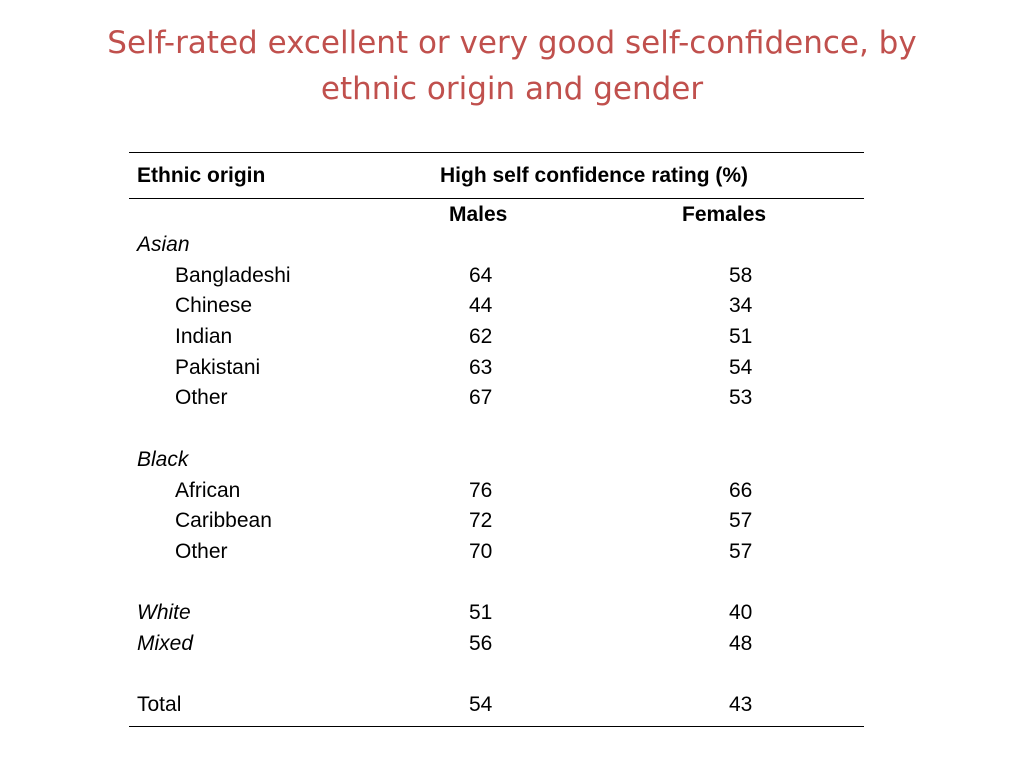 The width and height of the screenshot is (1024, 768). Describe the element at coordinates (741, 275) in the screenshot. I see `females-value: 58` at that location.